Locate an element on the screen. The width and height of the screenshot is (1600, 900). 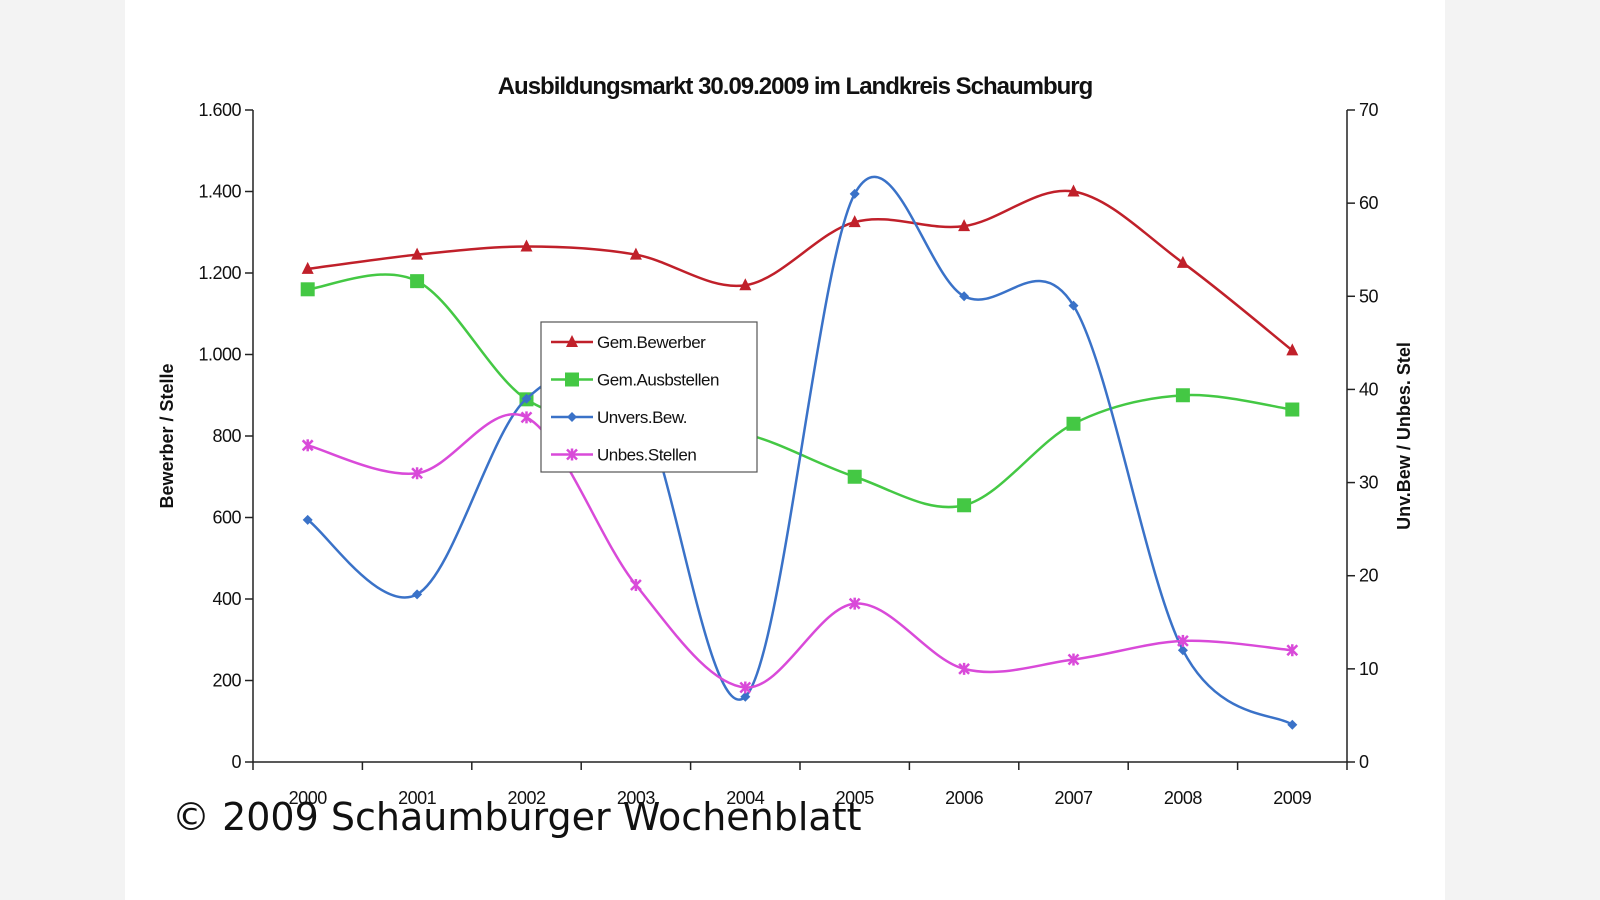
legend-label-unvers-bew: Unvers.Bew. is located at coordinates (642, 417).